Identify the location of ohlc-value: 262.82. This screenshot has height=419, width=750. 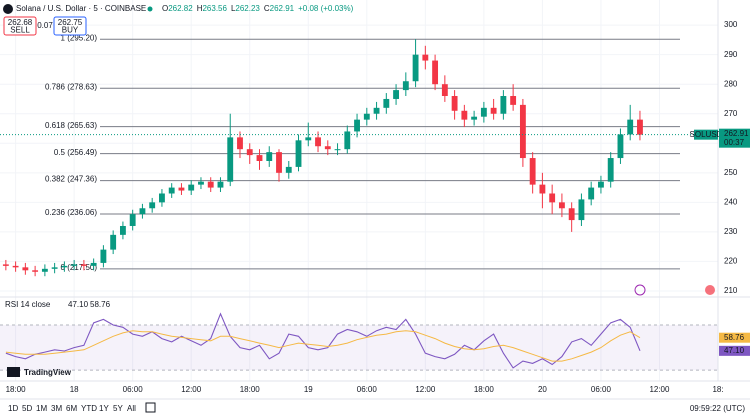
(180, 8).